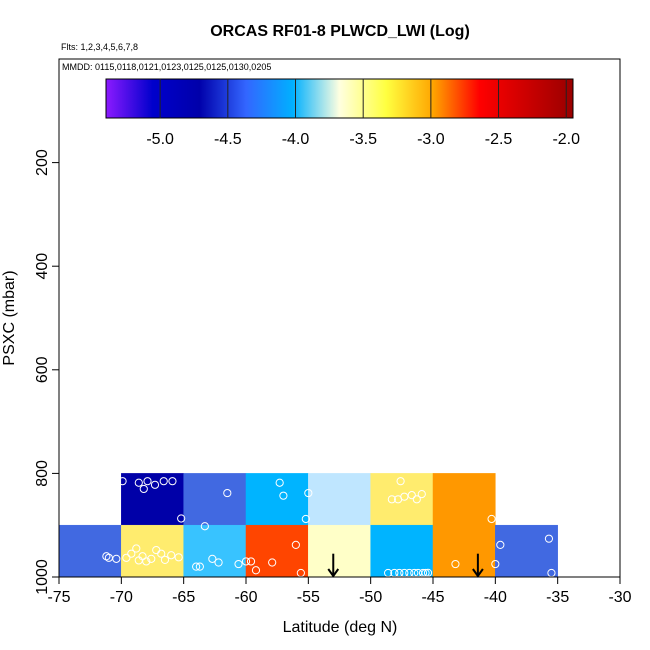  I want to click on x-tick-label: -55, so click(308, 597).